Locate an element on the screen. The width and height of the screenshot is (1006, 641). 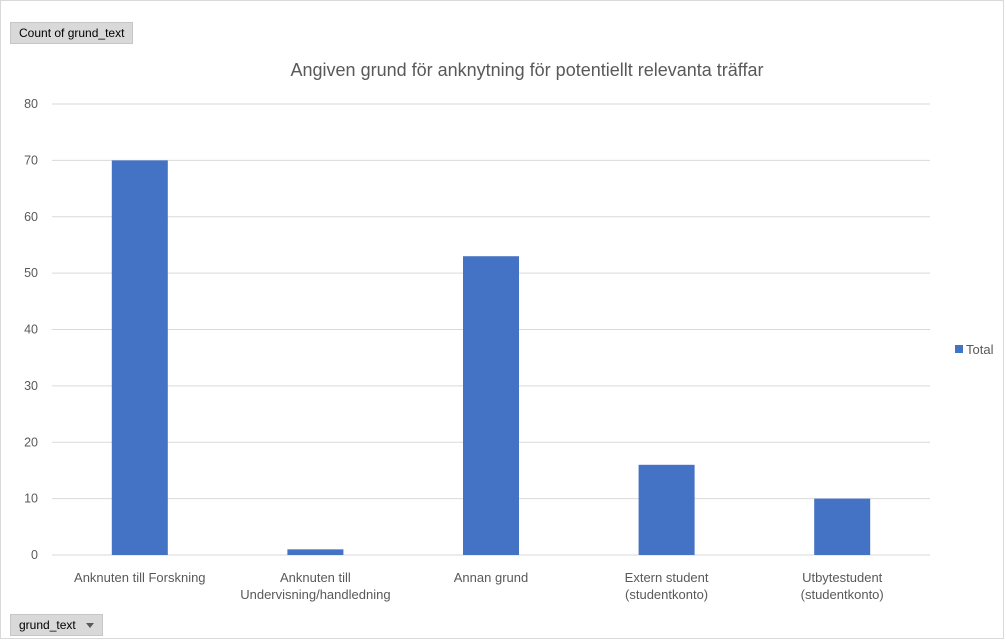
y-tick-label: 70 is located at coordinates (31, 160).